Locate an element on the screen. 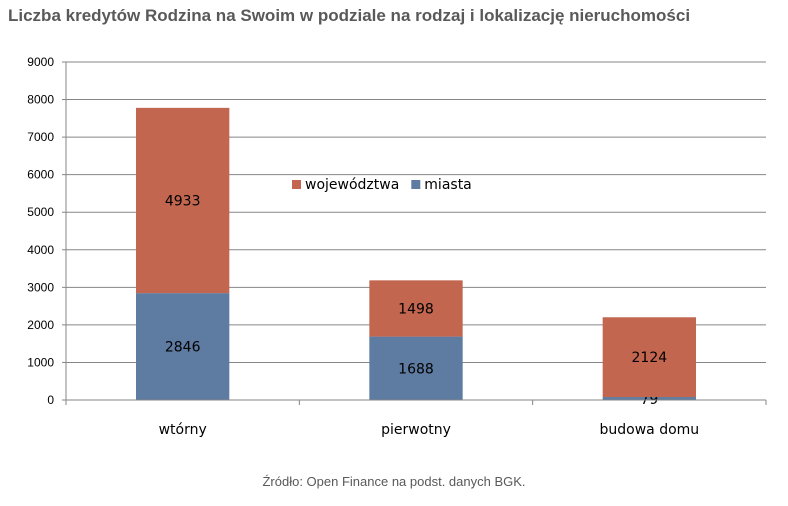 The image size is (788, 506). data-label: 1498 is located at coordinates (416, 309).